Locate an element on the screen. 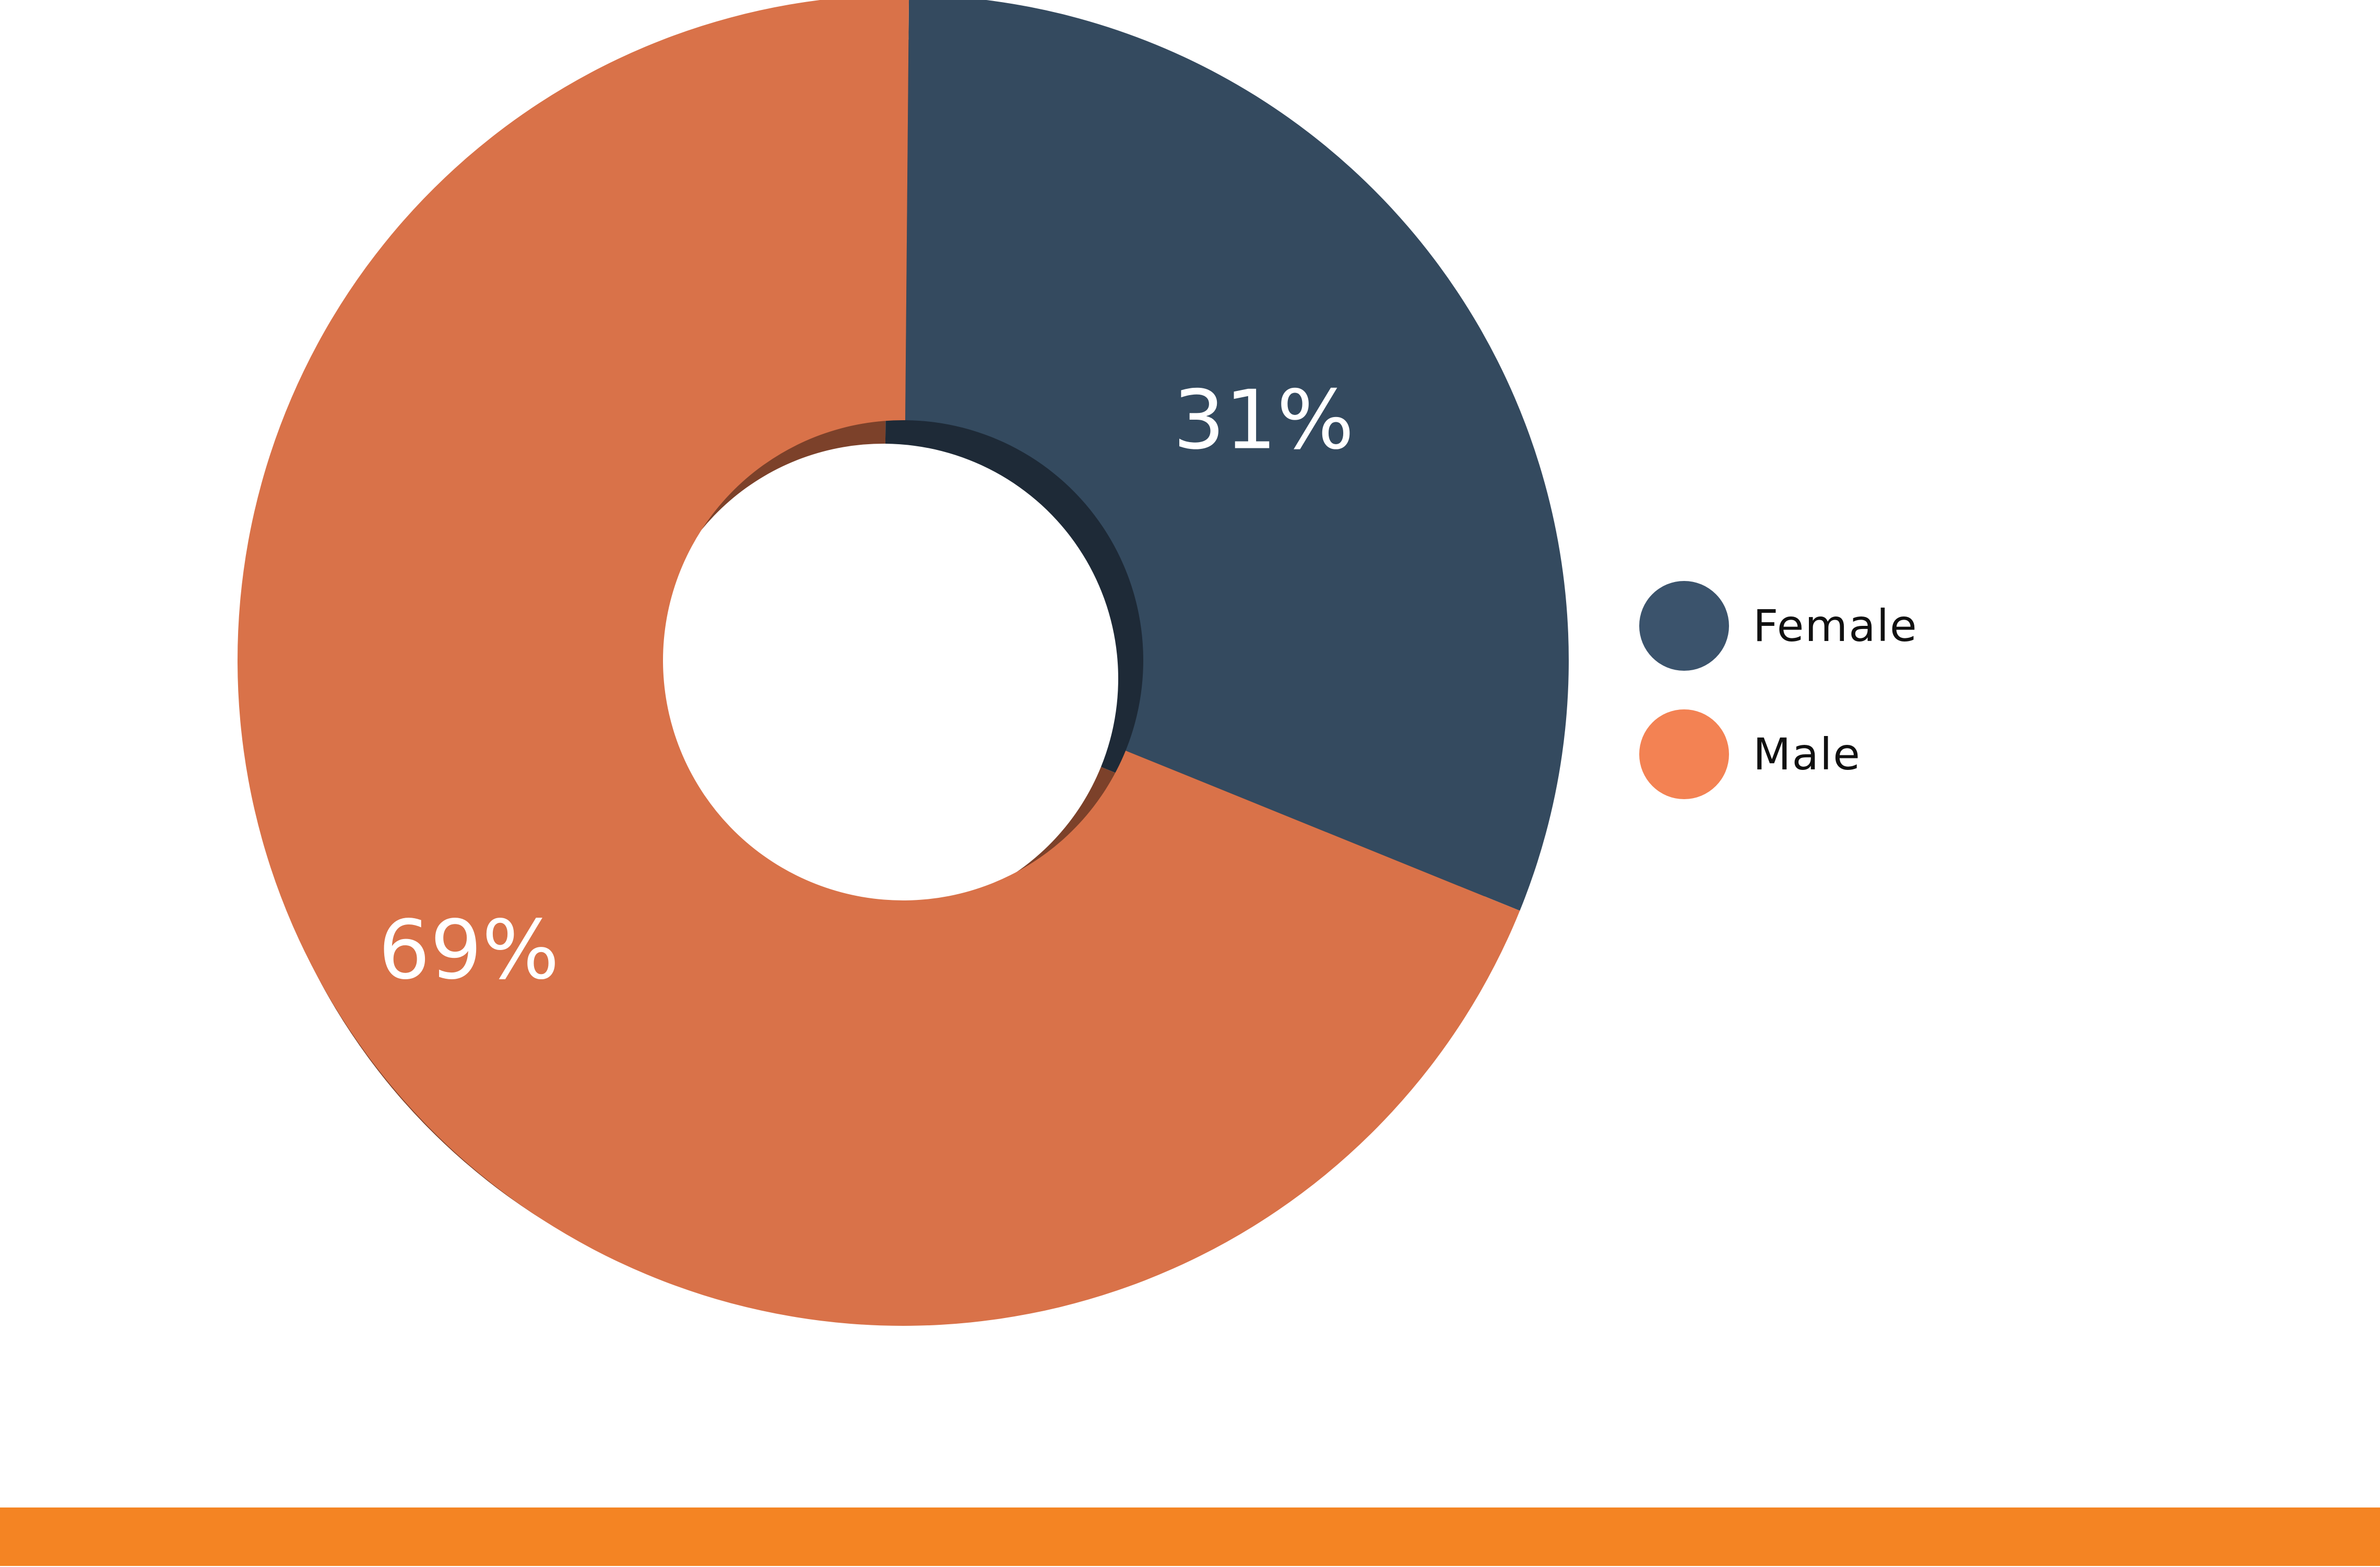  legend-item-male: Male is located at coordinates (1778, 754).